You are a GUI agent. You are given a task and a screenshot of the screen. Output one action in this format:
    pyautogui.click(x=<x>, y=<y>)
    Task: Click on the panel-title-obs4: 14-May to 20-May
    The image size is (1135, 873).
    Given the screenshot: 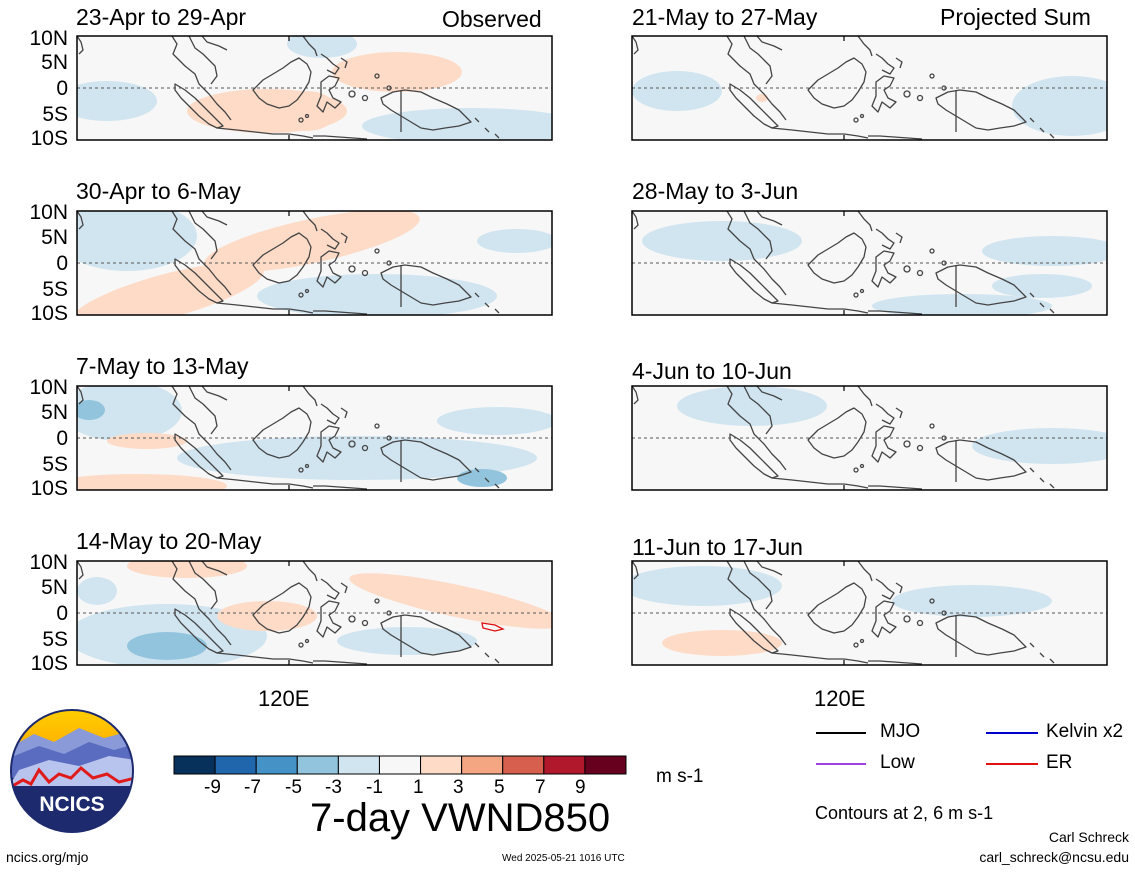 What is the action you would take?
    pyautogui.click(x=169, y=541)
    